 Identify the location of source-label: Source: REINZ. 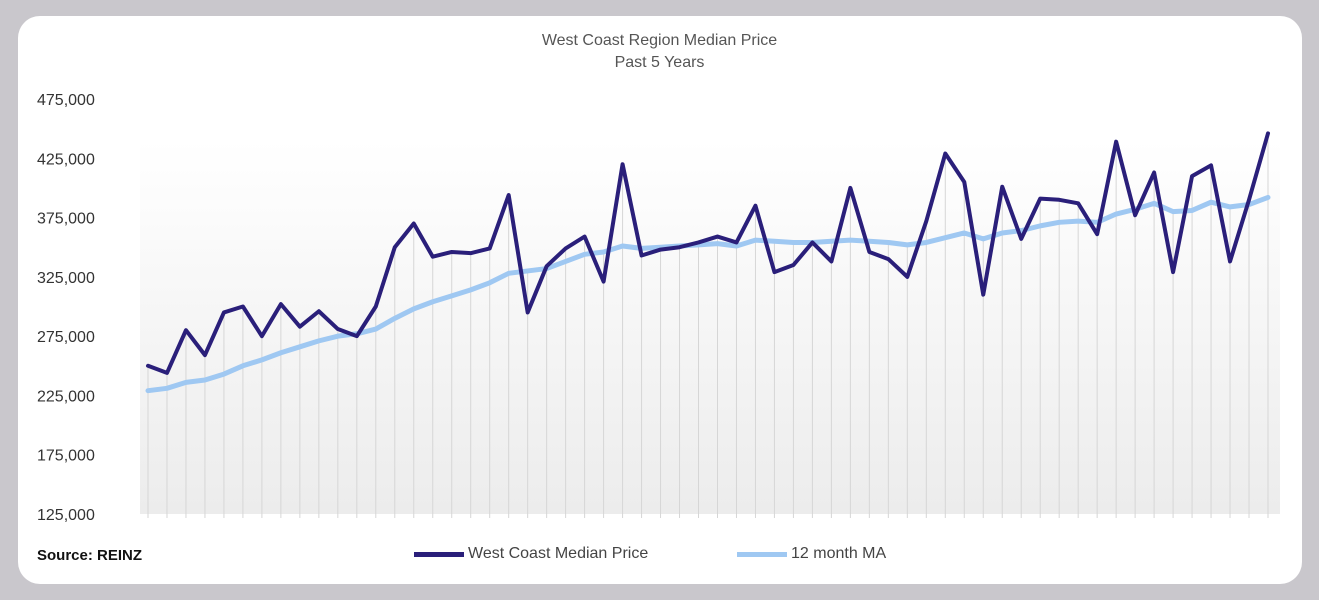
(90, 555).